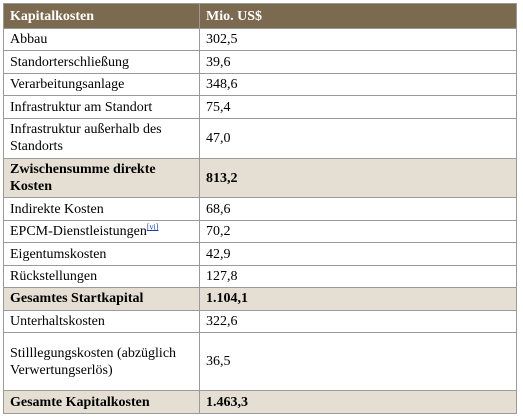 This screenshot has width=523, height=420. I want to click on subtotal-row: Gesamtes Startkapital 1.104,1, so click(260, 299).